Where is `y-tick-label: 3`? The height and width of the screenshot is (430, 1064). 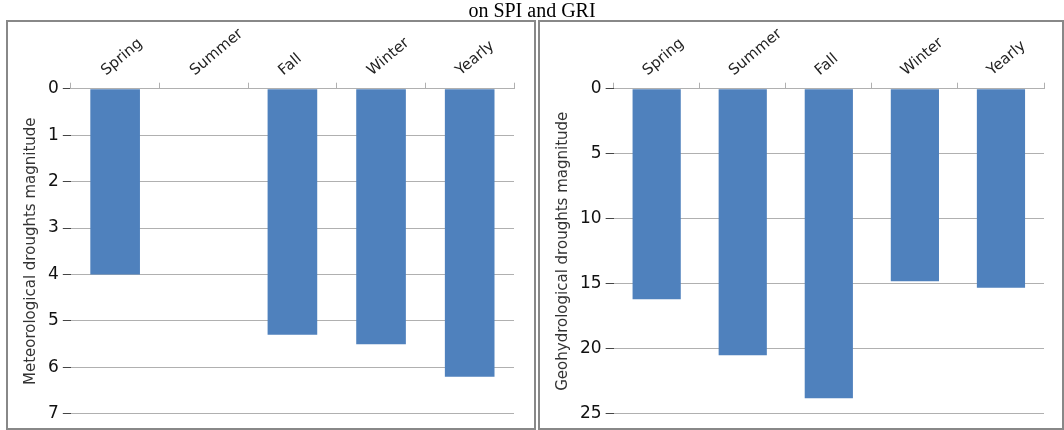
y-tick-label: 3 is located at coordinates (53, 226).